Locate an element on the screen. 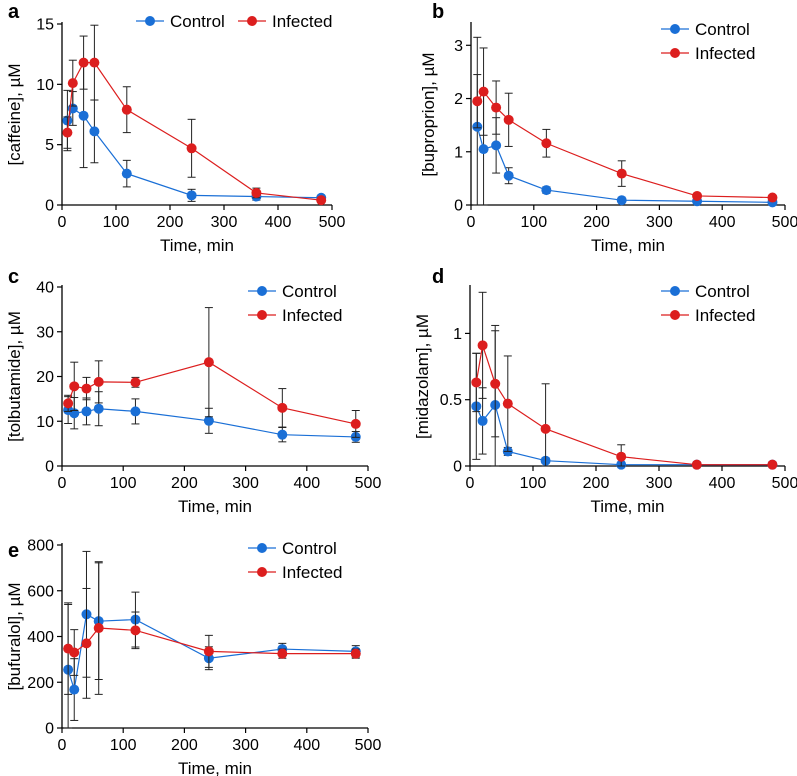 This screenshot has width=797, height=776. x-axis-title: Time, min is located at coordinates (628, 245).